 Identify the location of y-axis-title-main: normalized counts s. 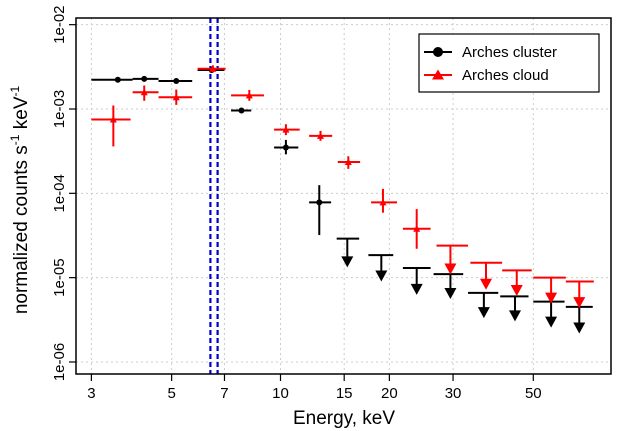
(21, 229).